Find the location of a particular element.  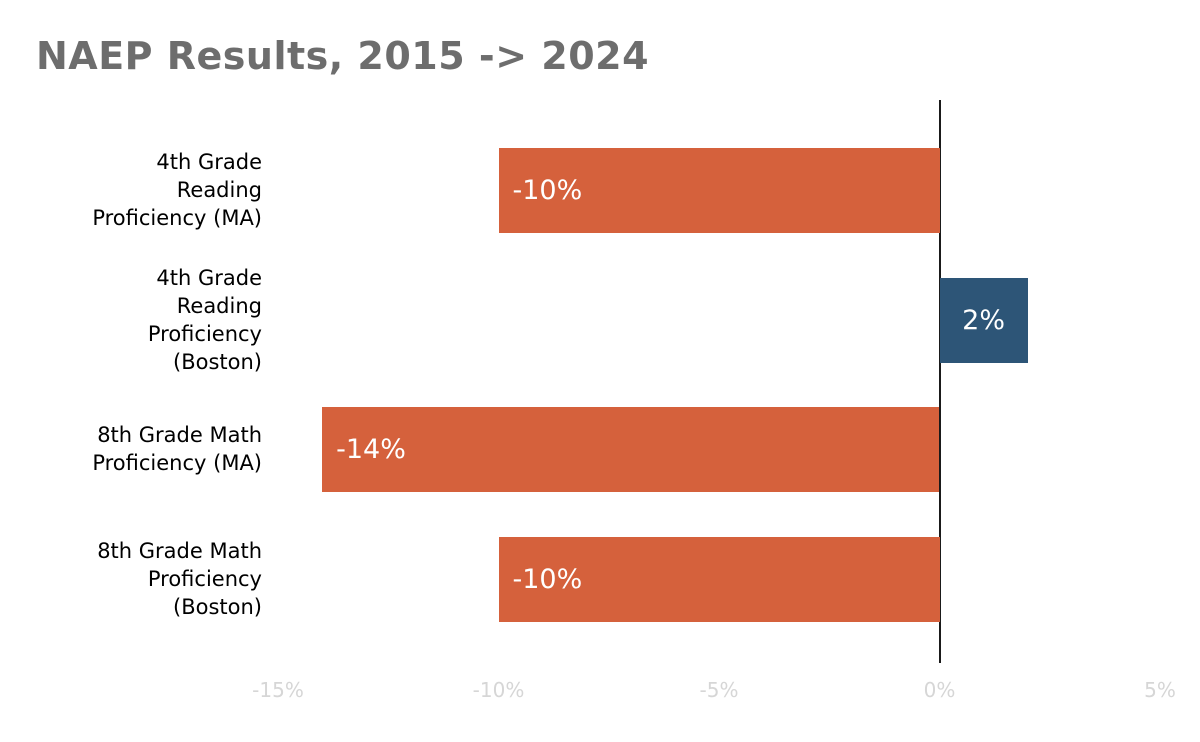

zero-axis-line is located at coordinates (939, 381).